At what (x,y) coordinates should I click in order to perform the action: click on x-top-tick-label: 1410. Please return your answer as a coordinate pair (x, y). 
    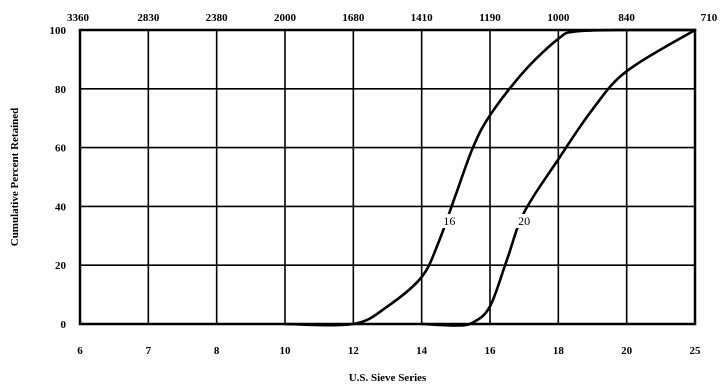
    Looking at the image, I should click on (422, 18).